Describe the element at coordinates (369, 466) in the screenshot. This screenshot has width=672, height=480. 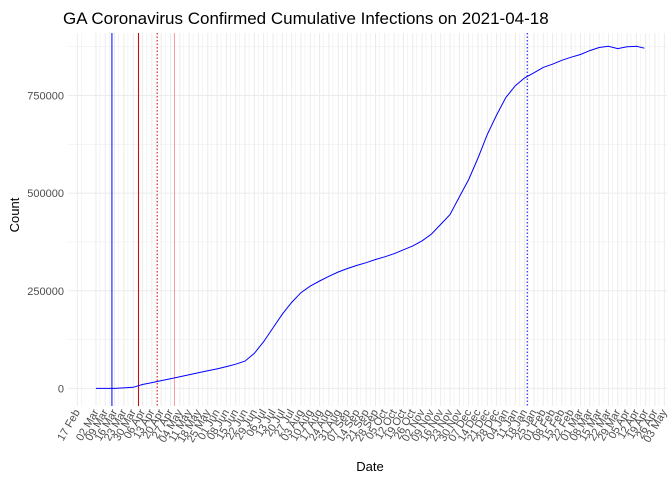
I see `x-axis-title: Date` at that location.